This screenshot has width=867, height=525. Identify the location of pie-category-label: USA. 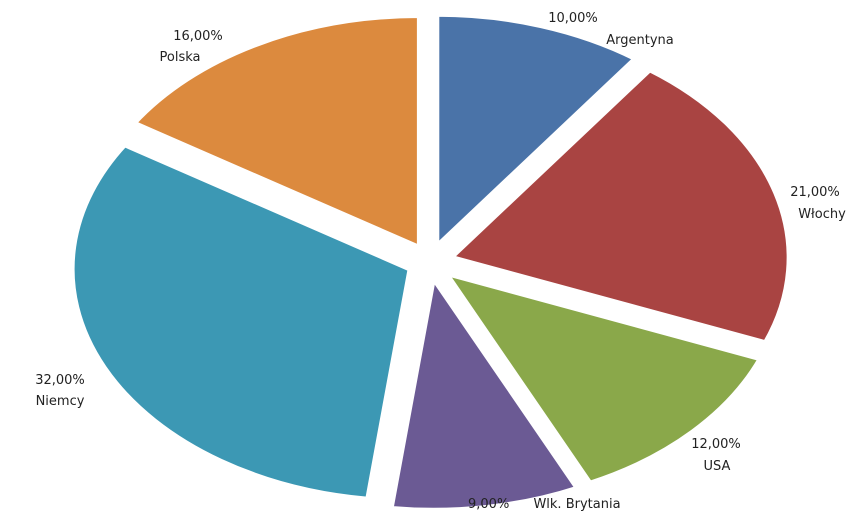
(717, 466).